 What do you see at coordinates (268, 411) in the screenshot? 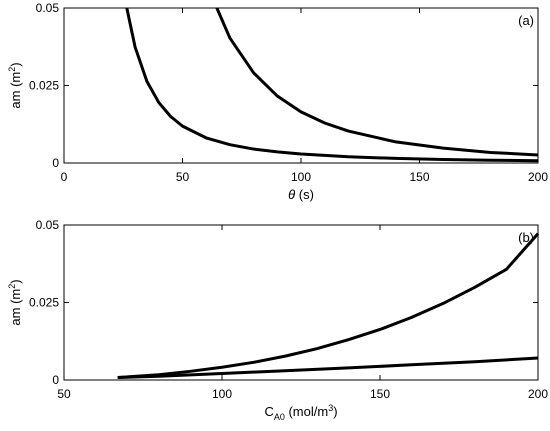
I see `x-axis-label-base: C` at bounding box center [268, 411].